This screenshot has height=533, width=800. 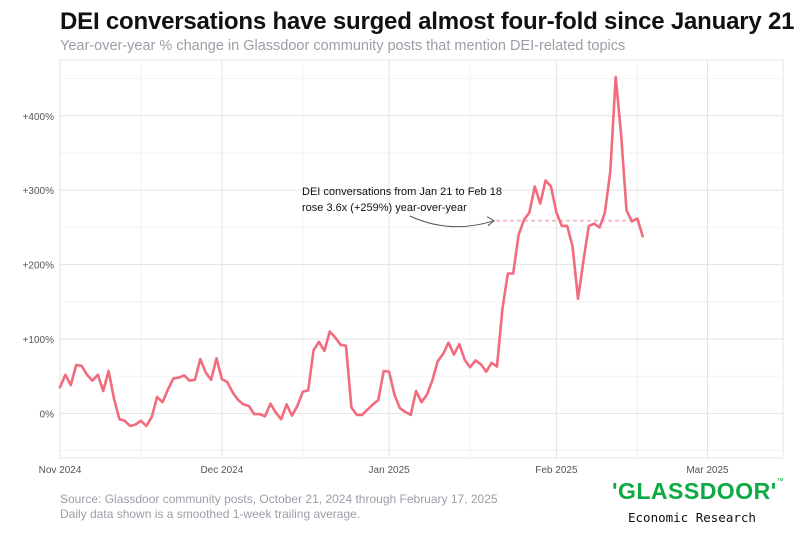 What do you see at coordinates (221, 470) in the screenshot?
I see `x-tick-label: Dec 2024` at bounding box center [221, 470].